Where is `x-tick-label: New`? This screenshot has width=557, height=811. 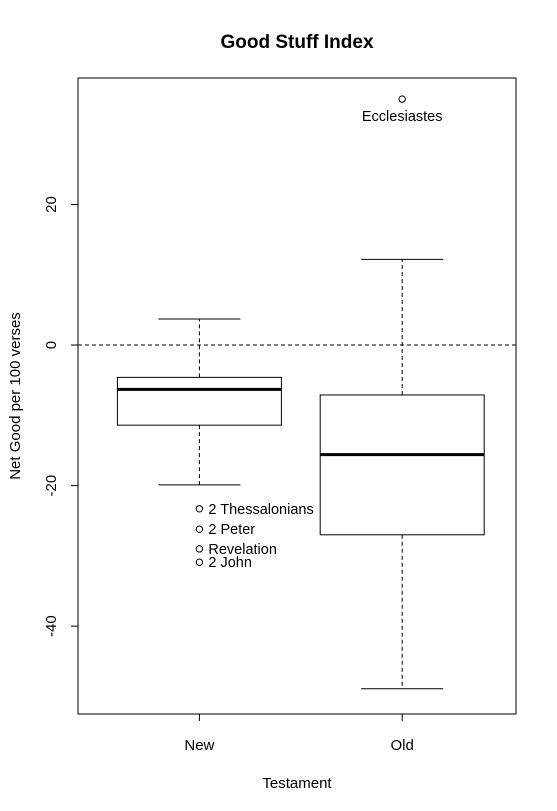 x-tick-label: New is located at coordinates (199, 745).